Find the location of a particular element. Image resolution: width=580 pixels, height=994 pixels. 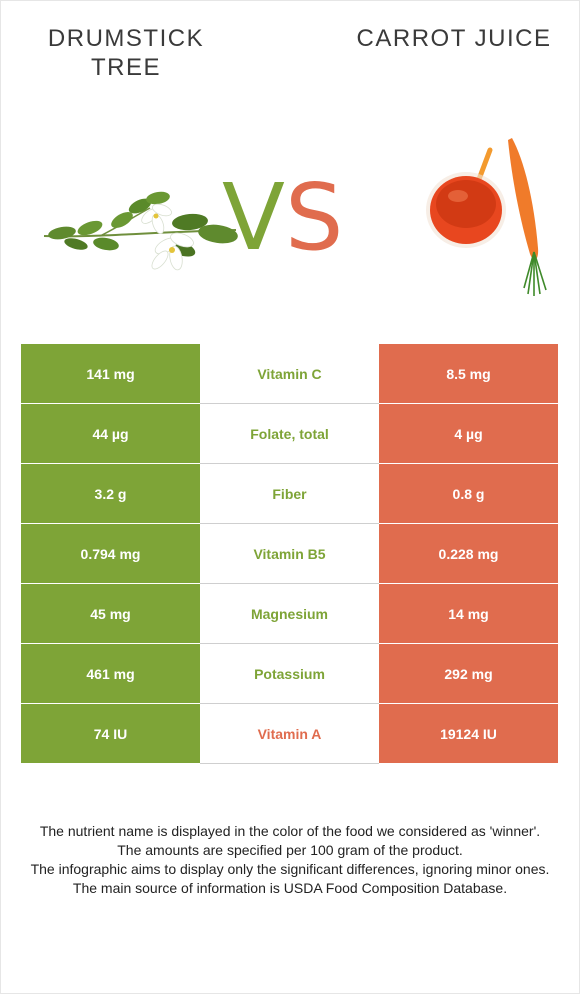

table-row: 461 mg Potassium 292 mg is located at coordinates (289, 674).